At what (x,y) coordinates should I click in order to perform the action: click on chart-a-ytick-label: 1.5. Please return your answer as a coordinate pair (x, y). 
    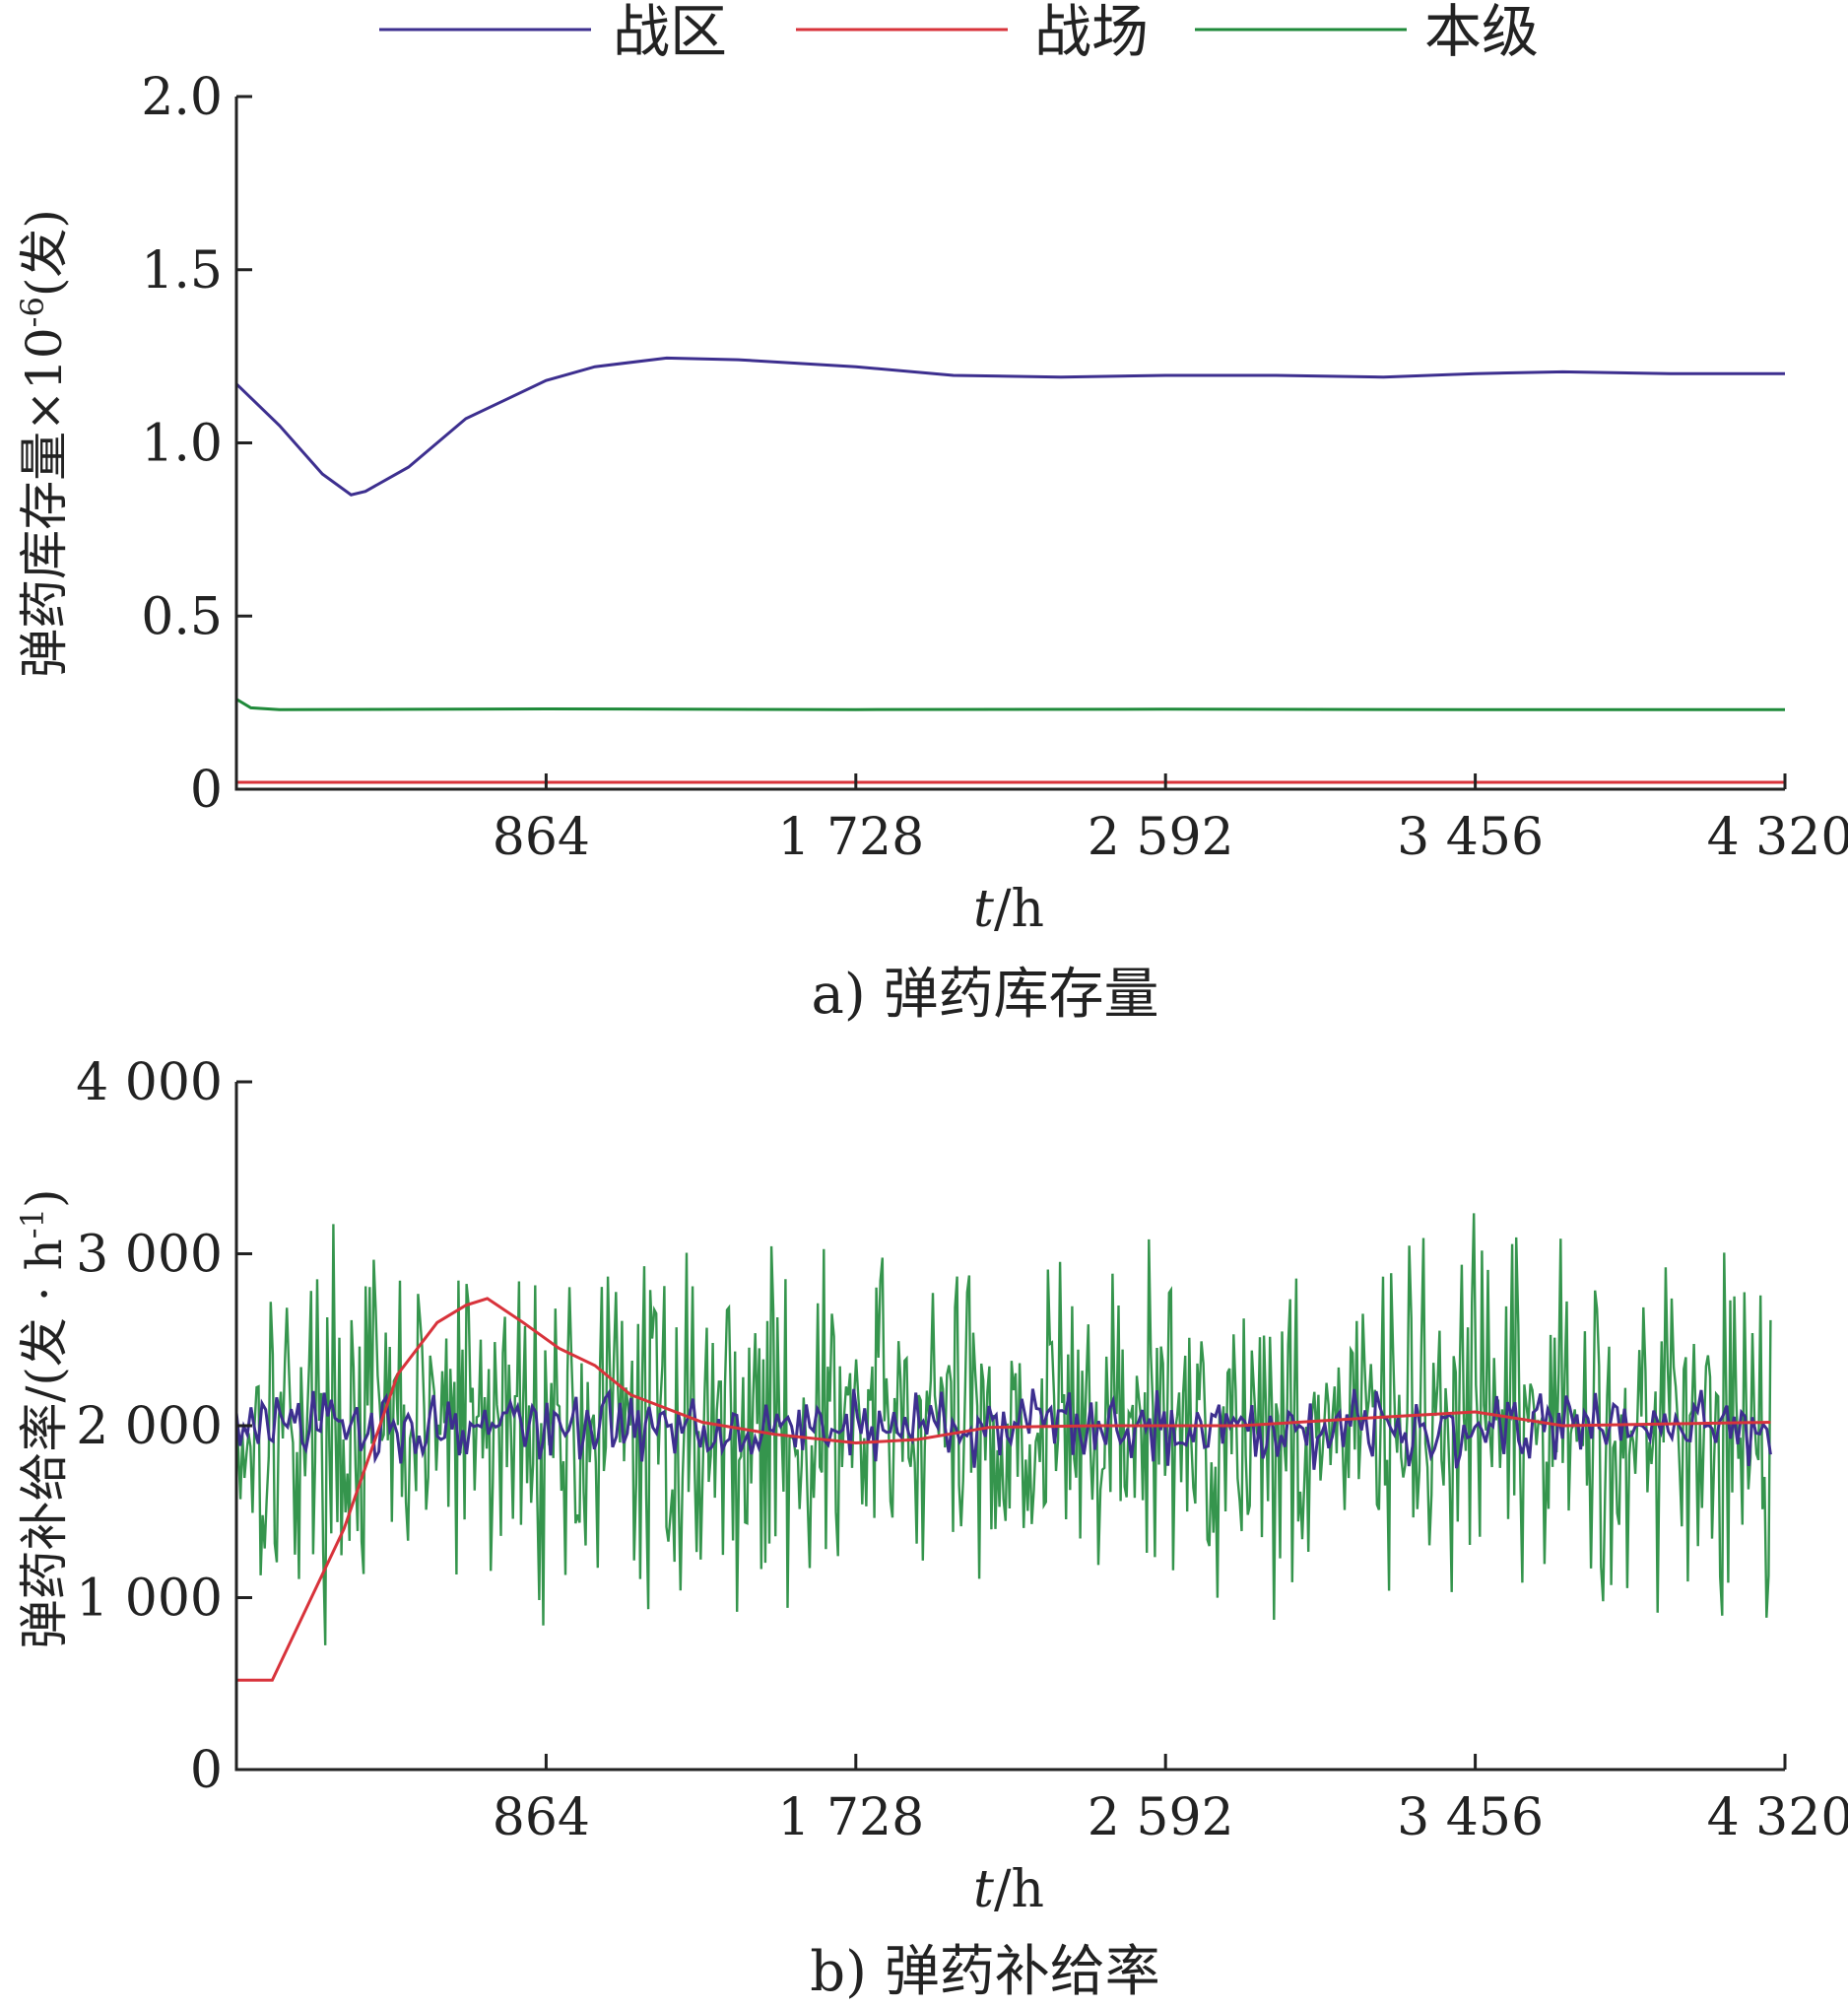
    Looking at the image, I should click on (182, 271).